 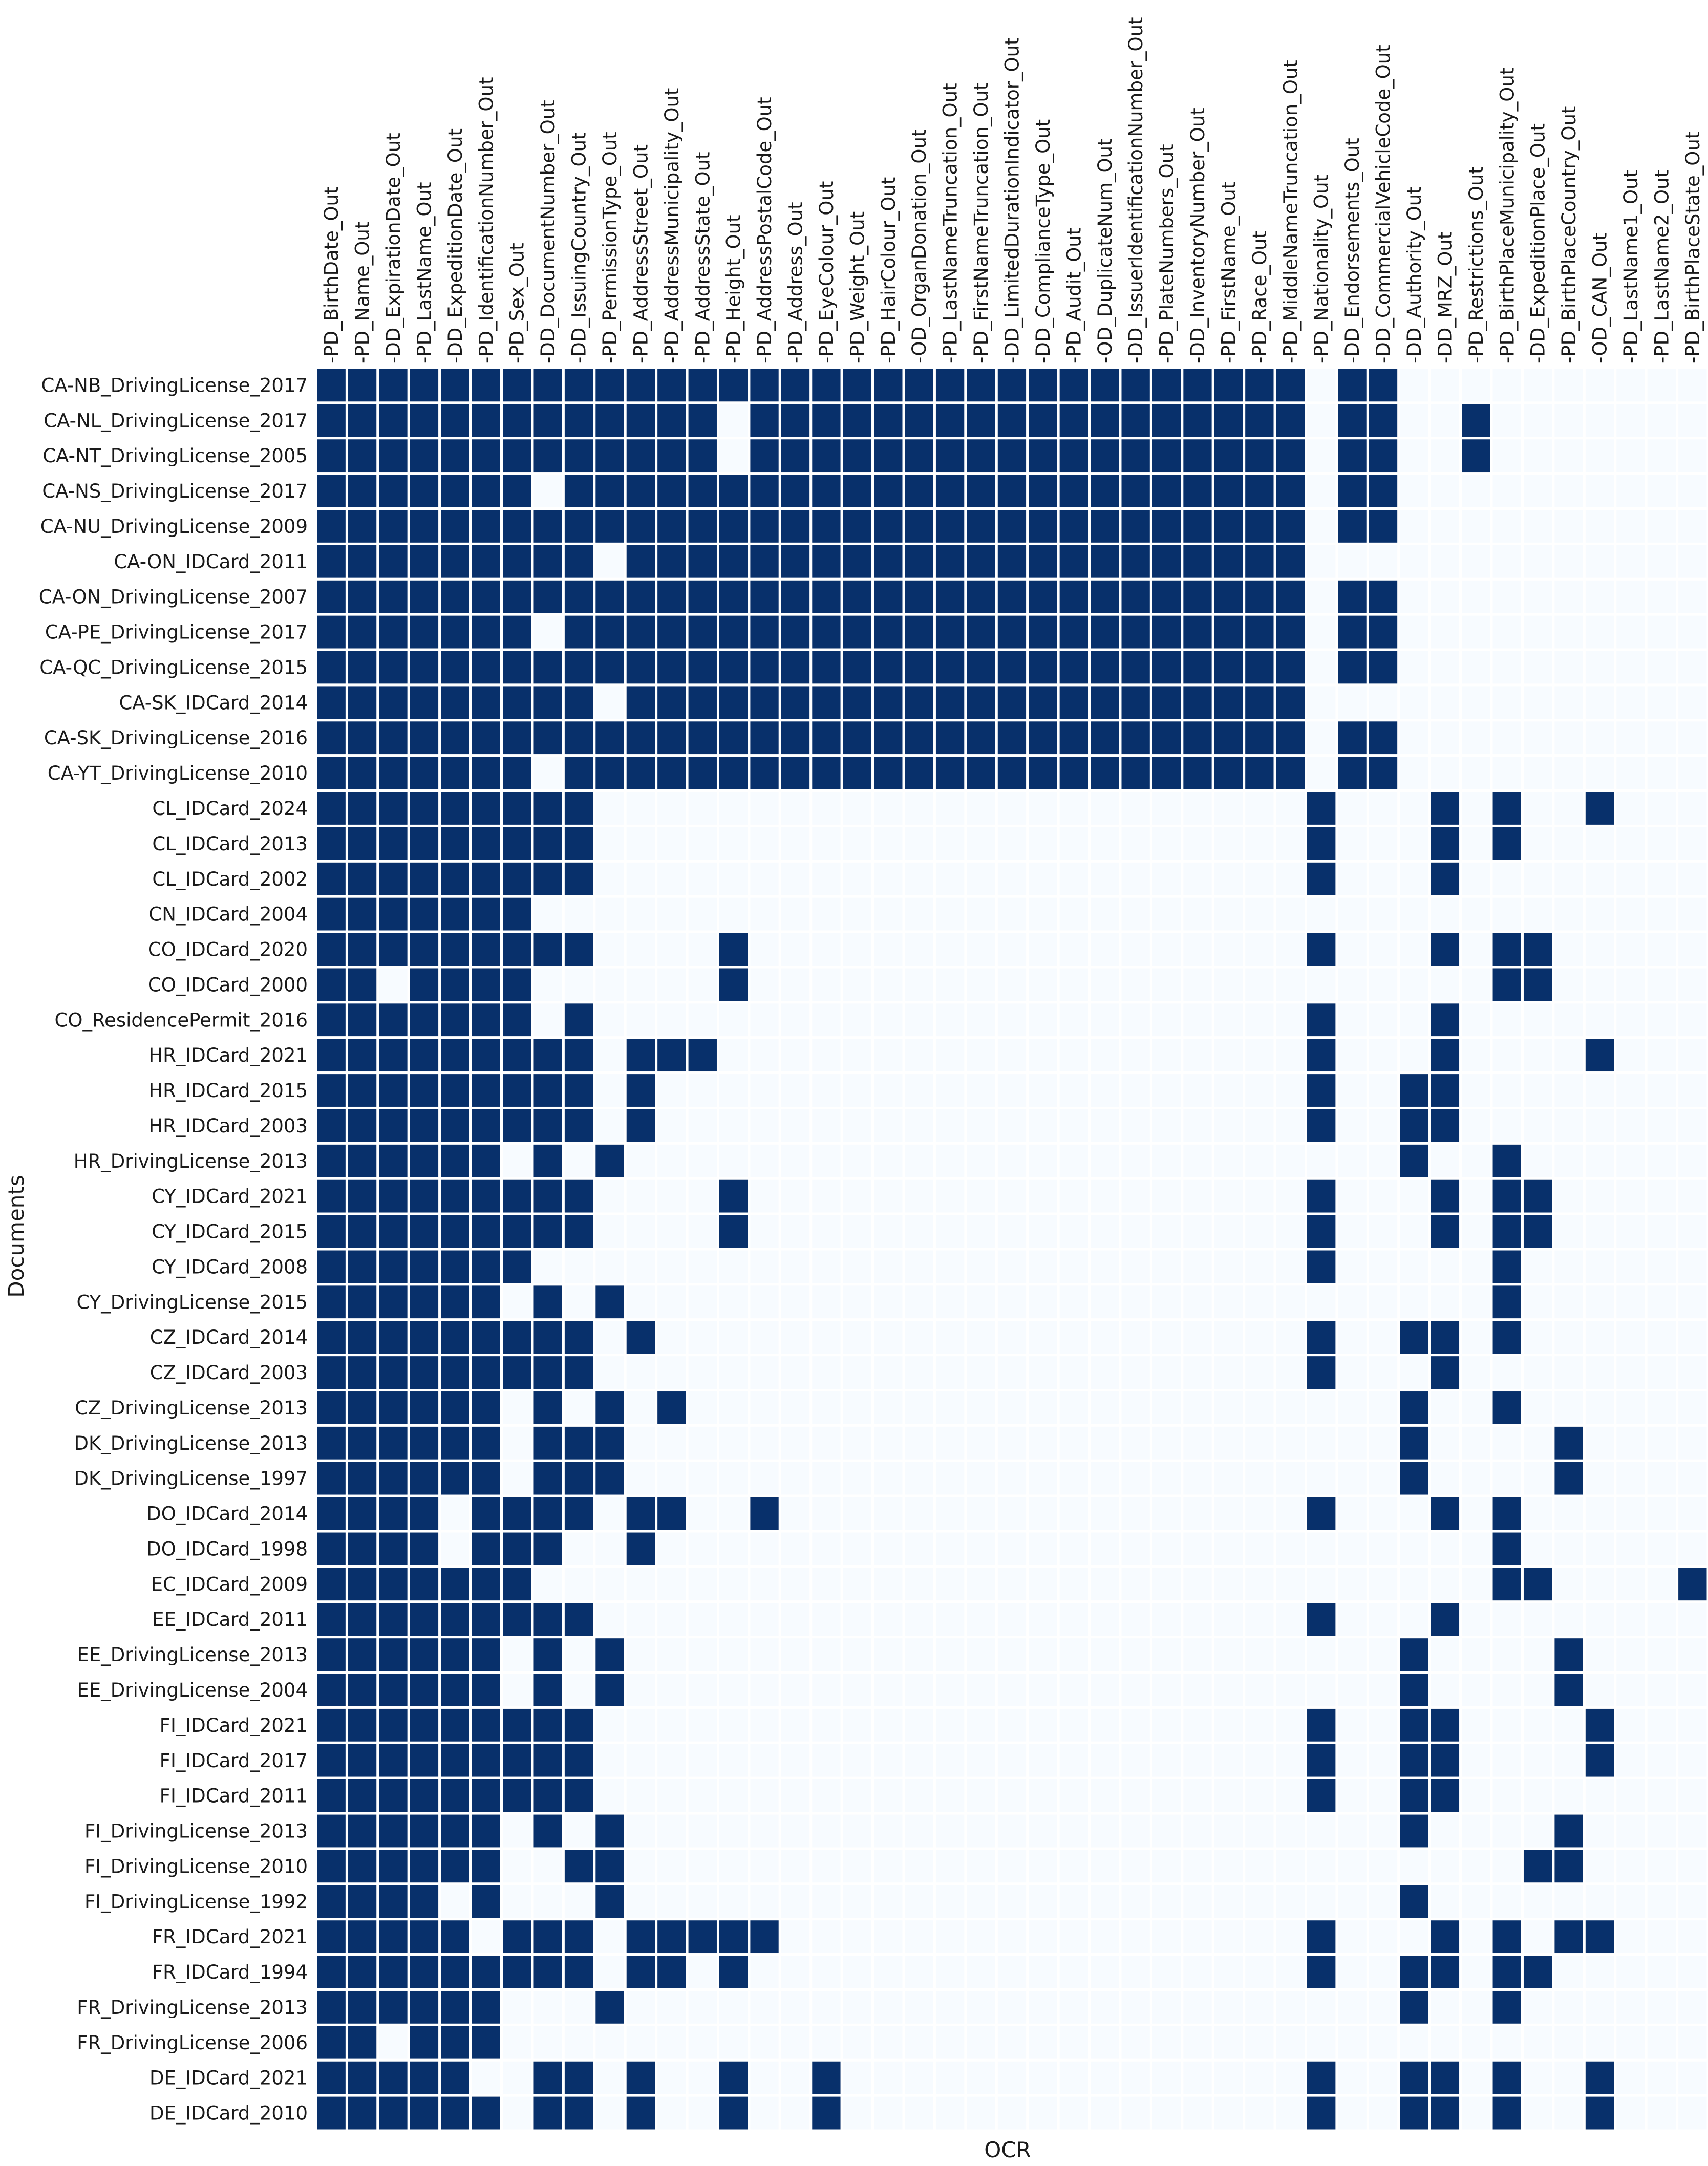 I want to click on row-label: EE_DrivingLicense_2013, so click(x=192, y=1655).